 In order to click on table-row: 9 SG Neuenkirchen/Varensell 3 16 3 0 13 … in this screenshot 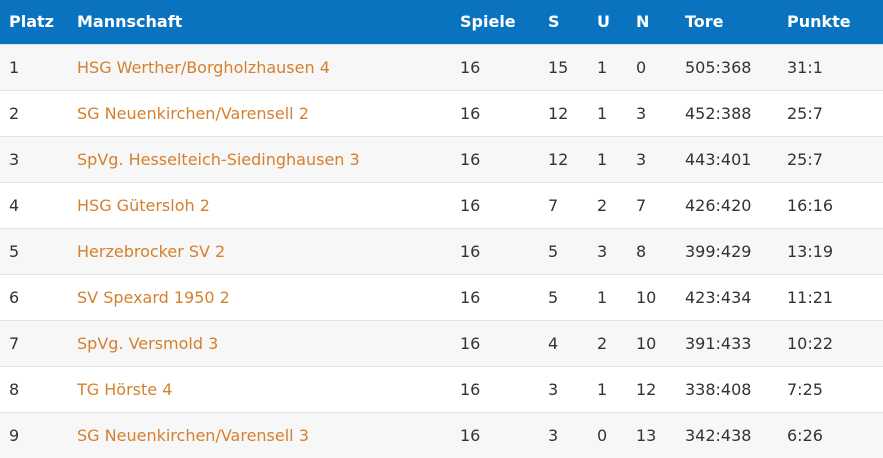, I will do `click(441, 435)`.